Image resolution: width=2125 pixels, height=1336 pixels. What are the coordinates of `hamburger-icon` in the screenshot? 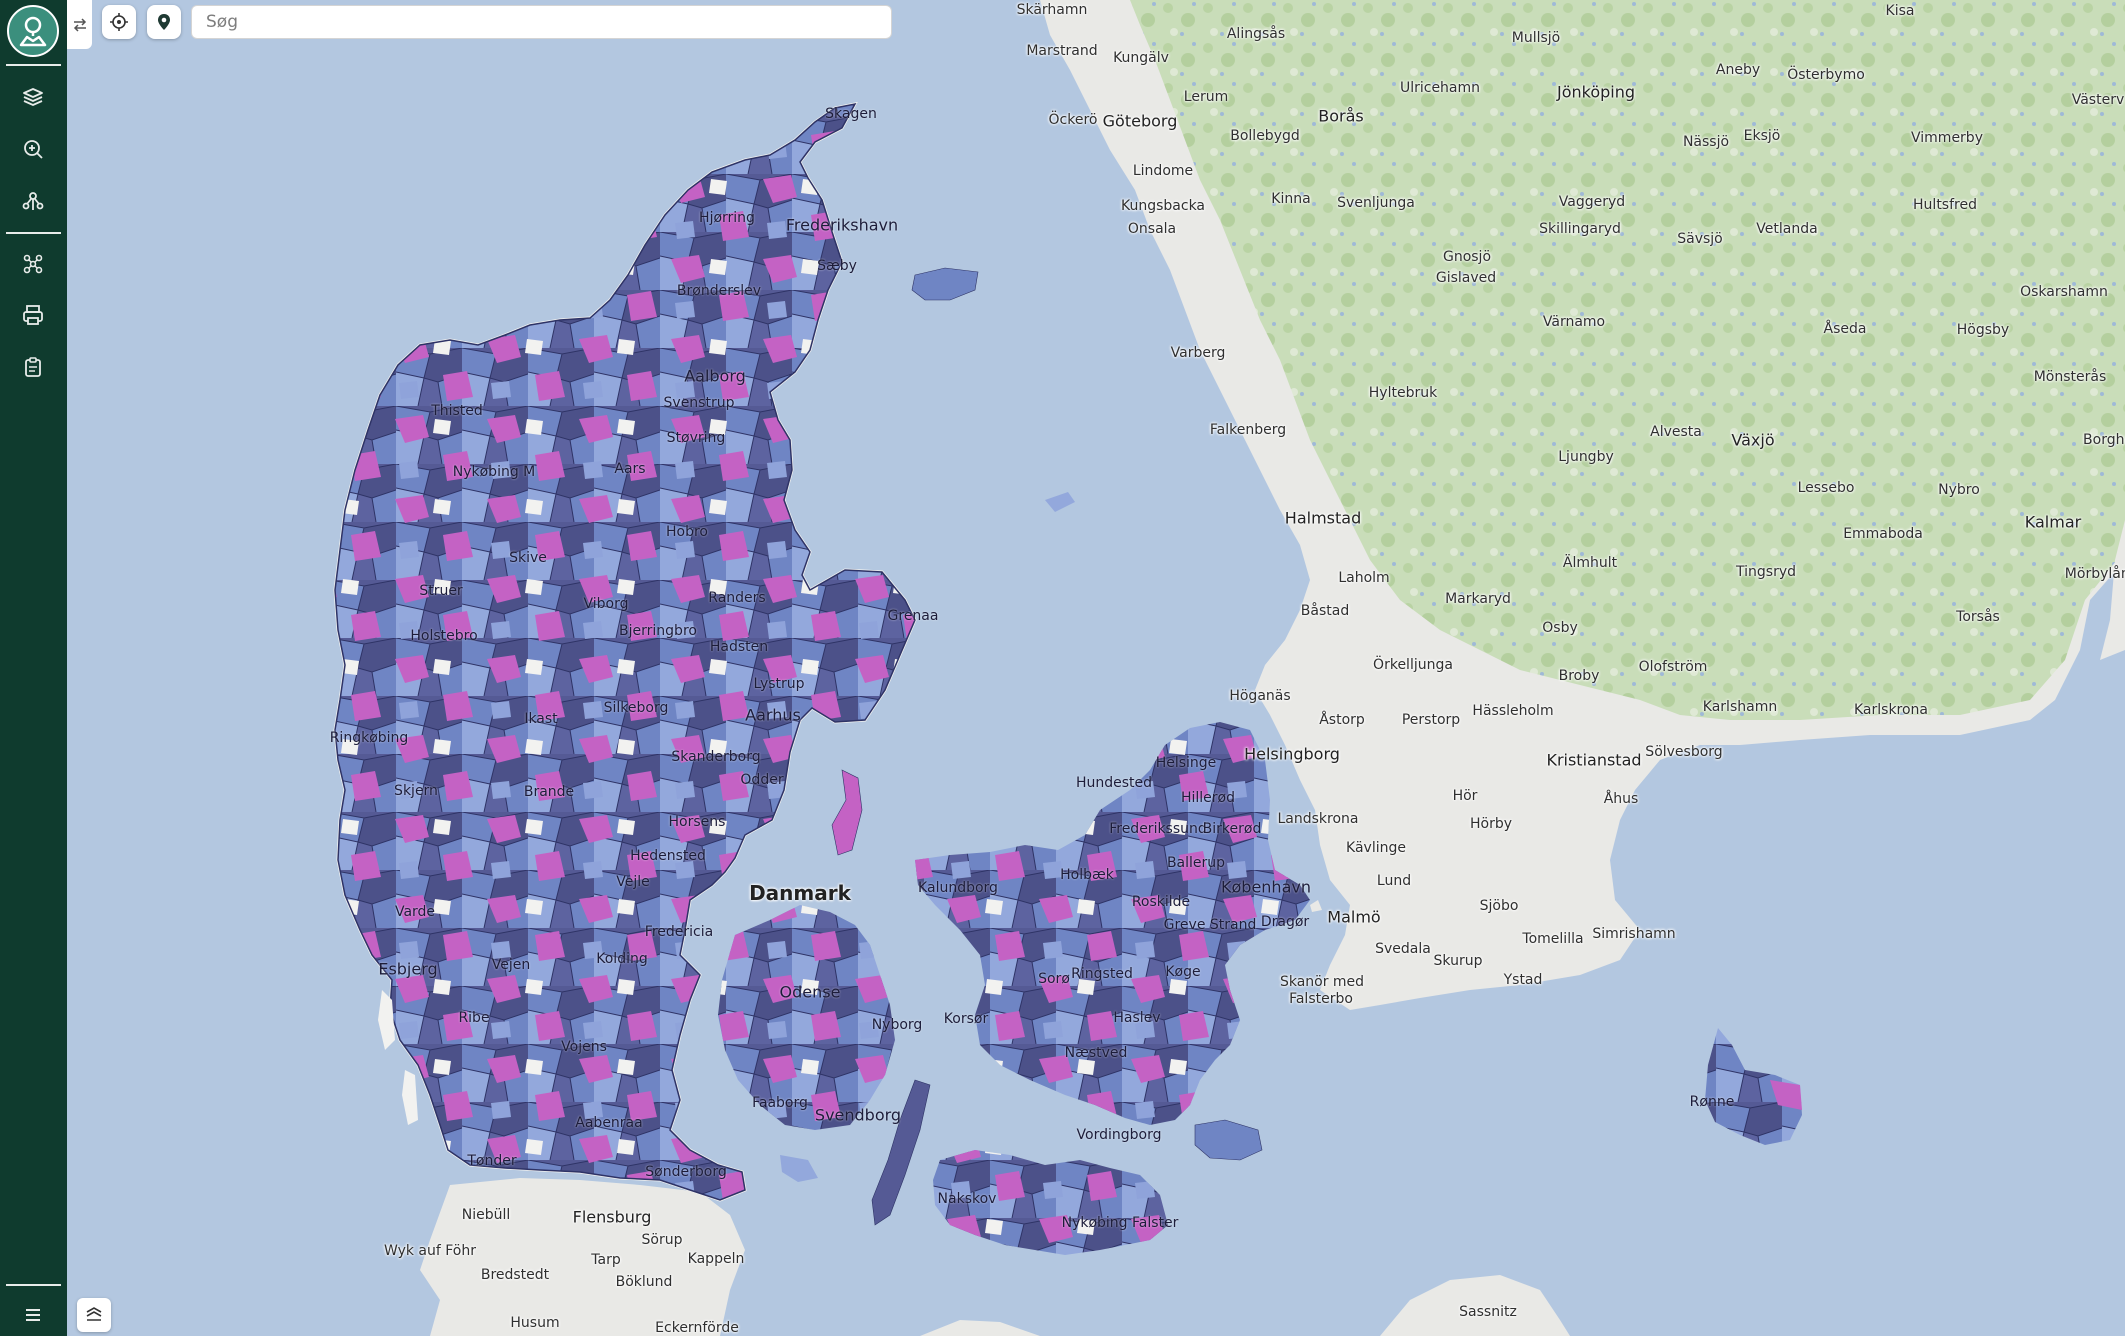 It's located at (33, 1315).